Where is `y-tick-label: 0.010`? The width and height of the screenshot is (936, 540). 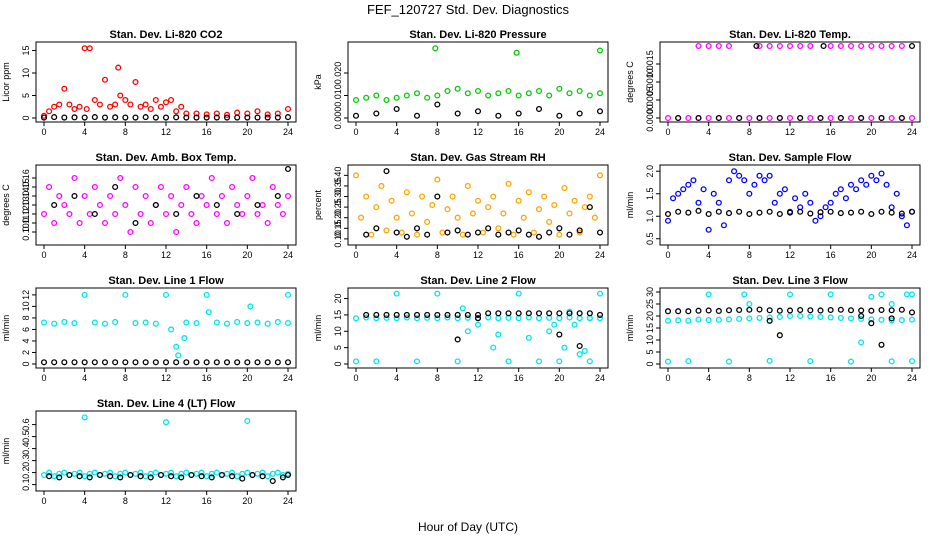 y-tick-label: 0.010 is located at coordinates (338, 95).